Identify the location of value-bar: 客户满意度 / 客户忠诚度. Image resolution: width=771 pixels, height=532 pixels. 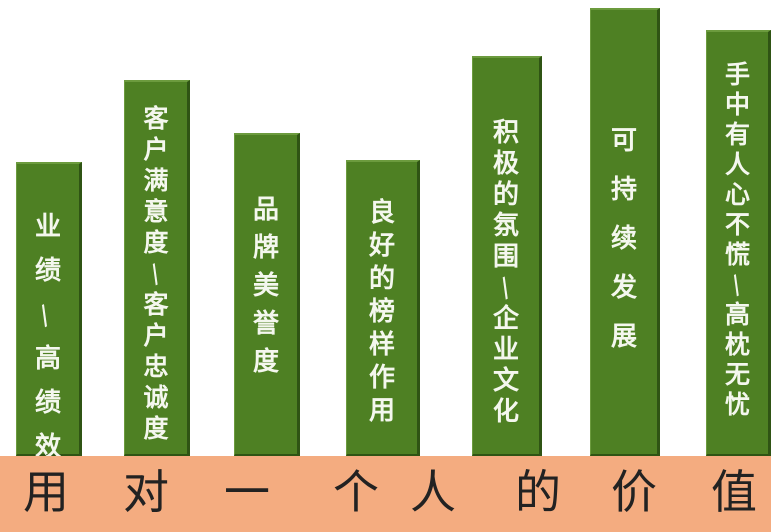
(157, 268).